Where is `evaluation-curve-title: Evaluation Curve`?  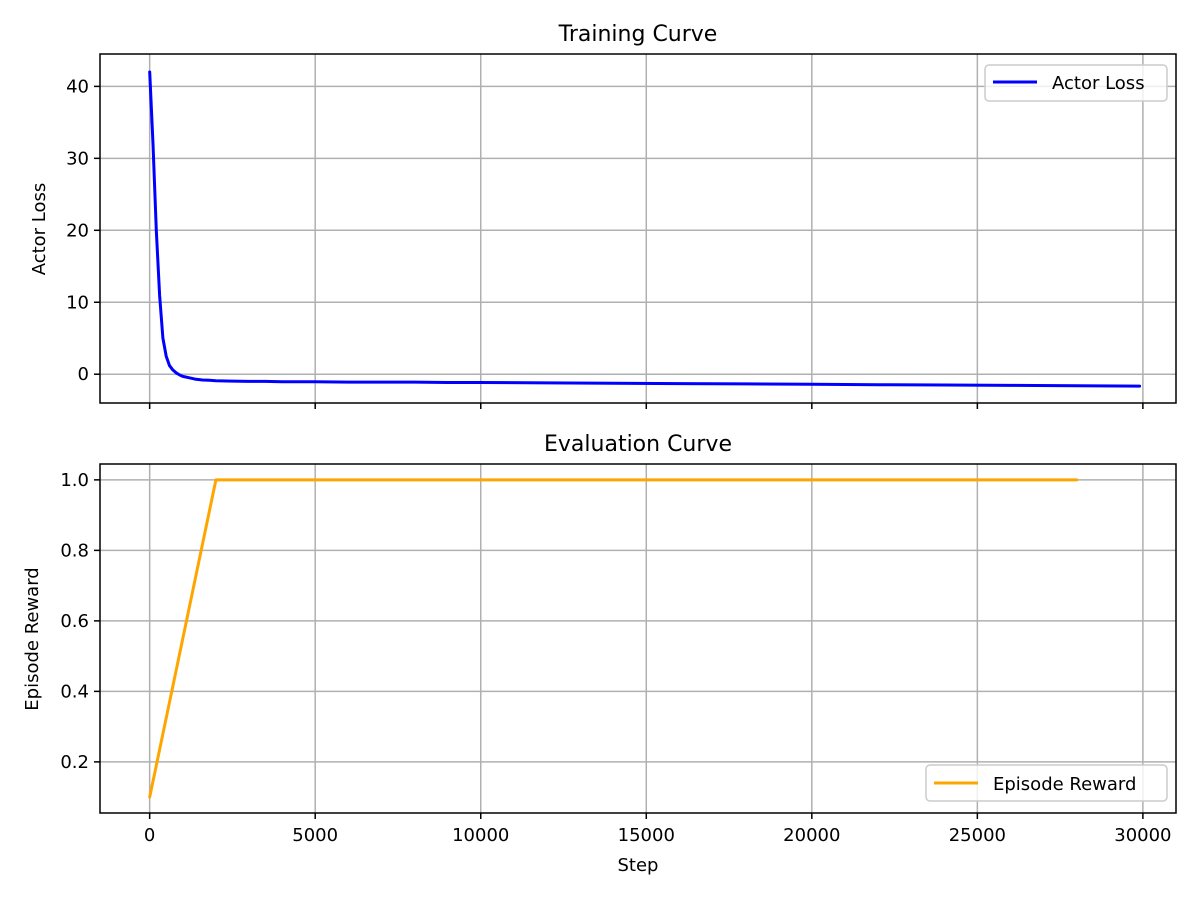 evaluation-curve-title: Evaluation Curve is located at coordinates (638, 444).